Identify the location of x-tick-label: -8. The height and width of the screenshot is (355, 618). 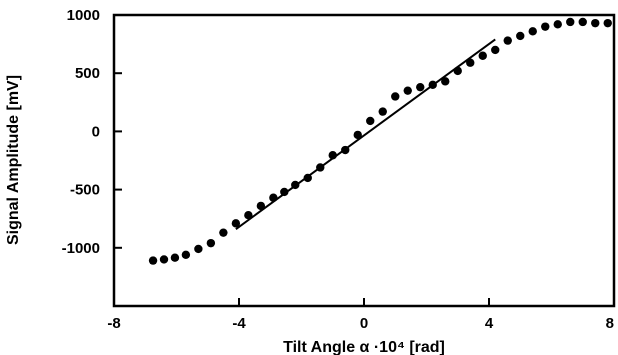
(113, 323).